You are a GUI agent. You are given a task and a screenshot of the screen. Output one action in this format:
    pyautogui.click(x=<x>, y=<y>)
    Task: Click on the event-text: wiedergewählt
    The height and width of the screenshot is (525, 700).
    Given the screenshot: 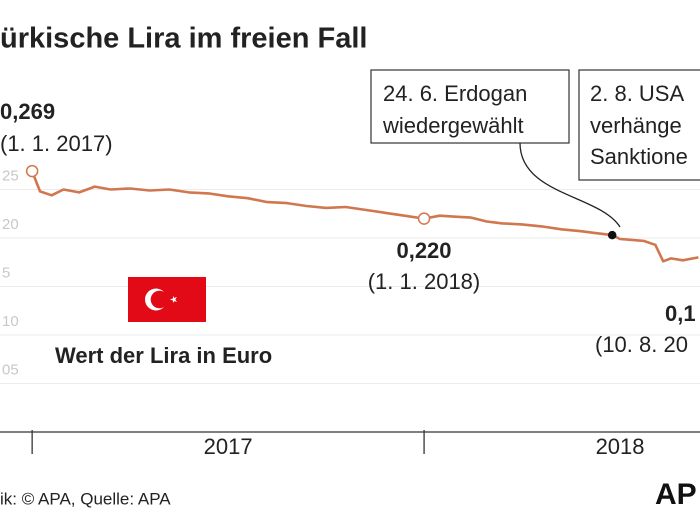 What is the action you would take?
    pyautogui.click(x=453, y=125)
    